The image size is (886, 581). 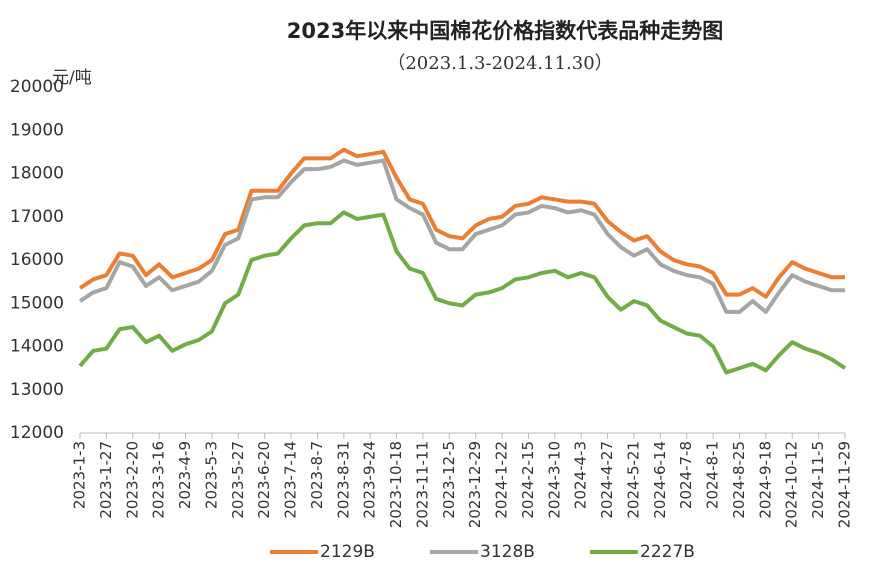 I want to click on x-tick-label: 2024-1-22, so click(x=502, y=480).